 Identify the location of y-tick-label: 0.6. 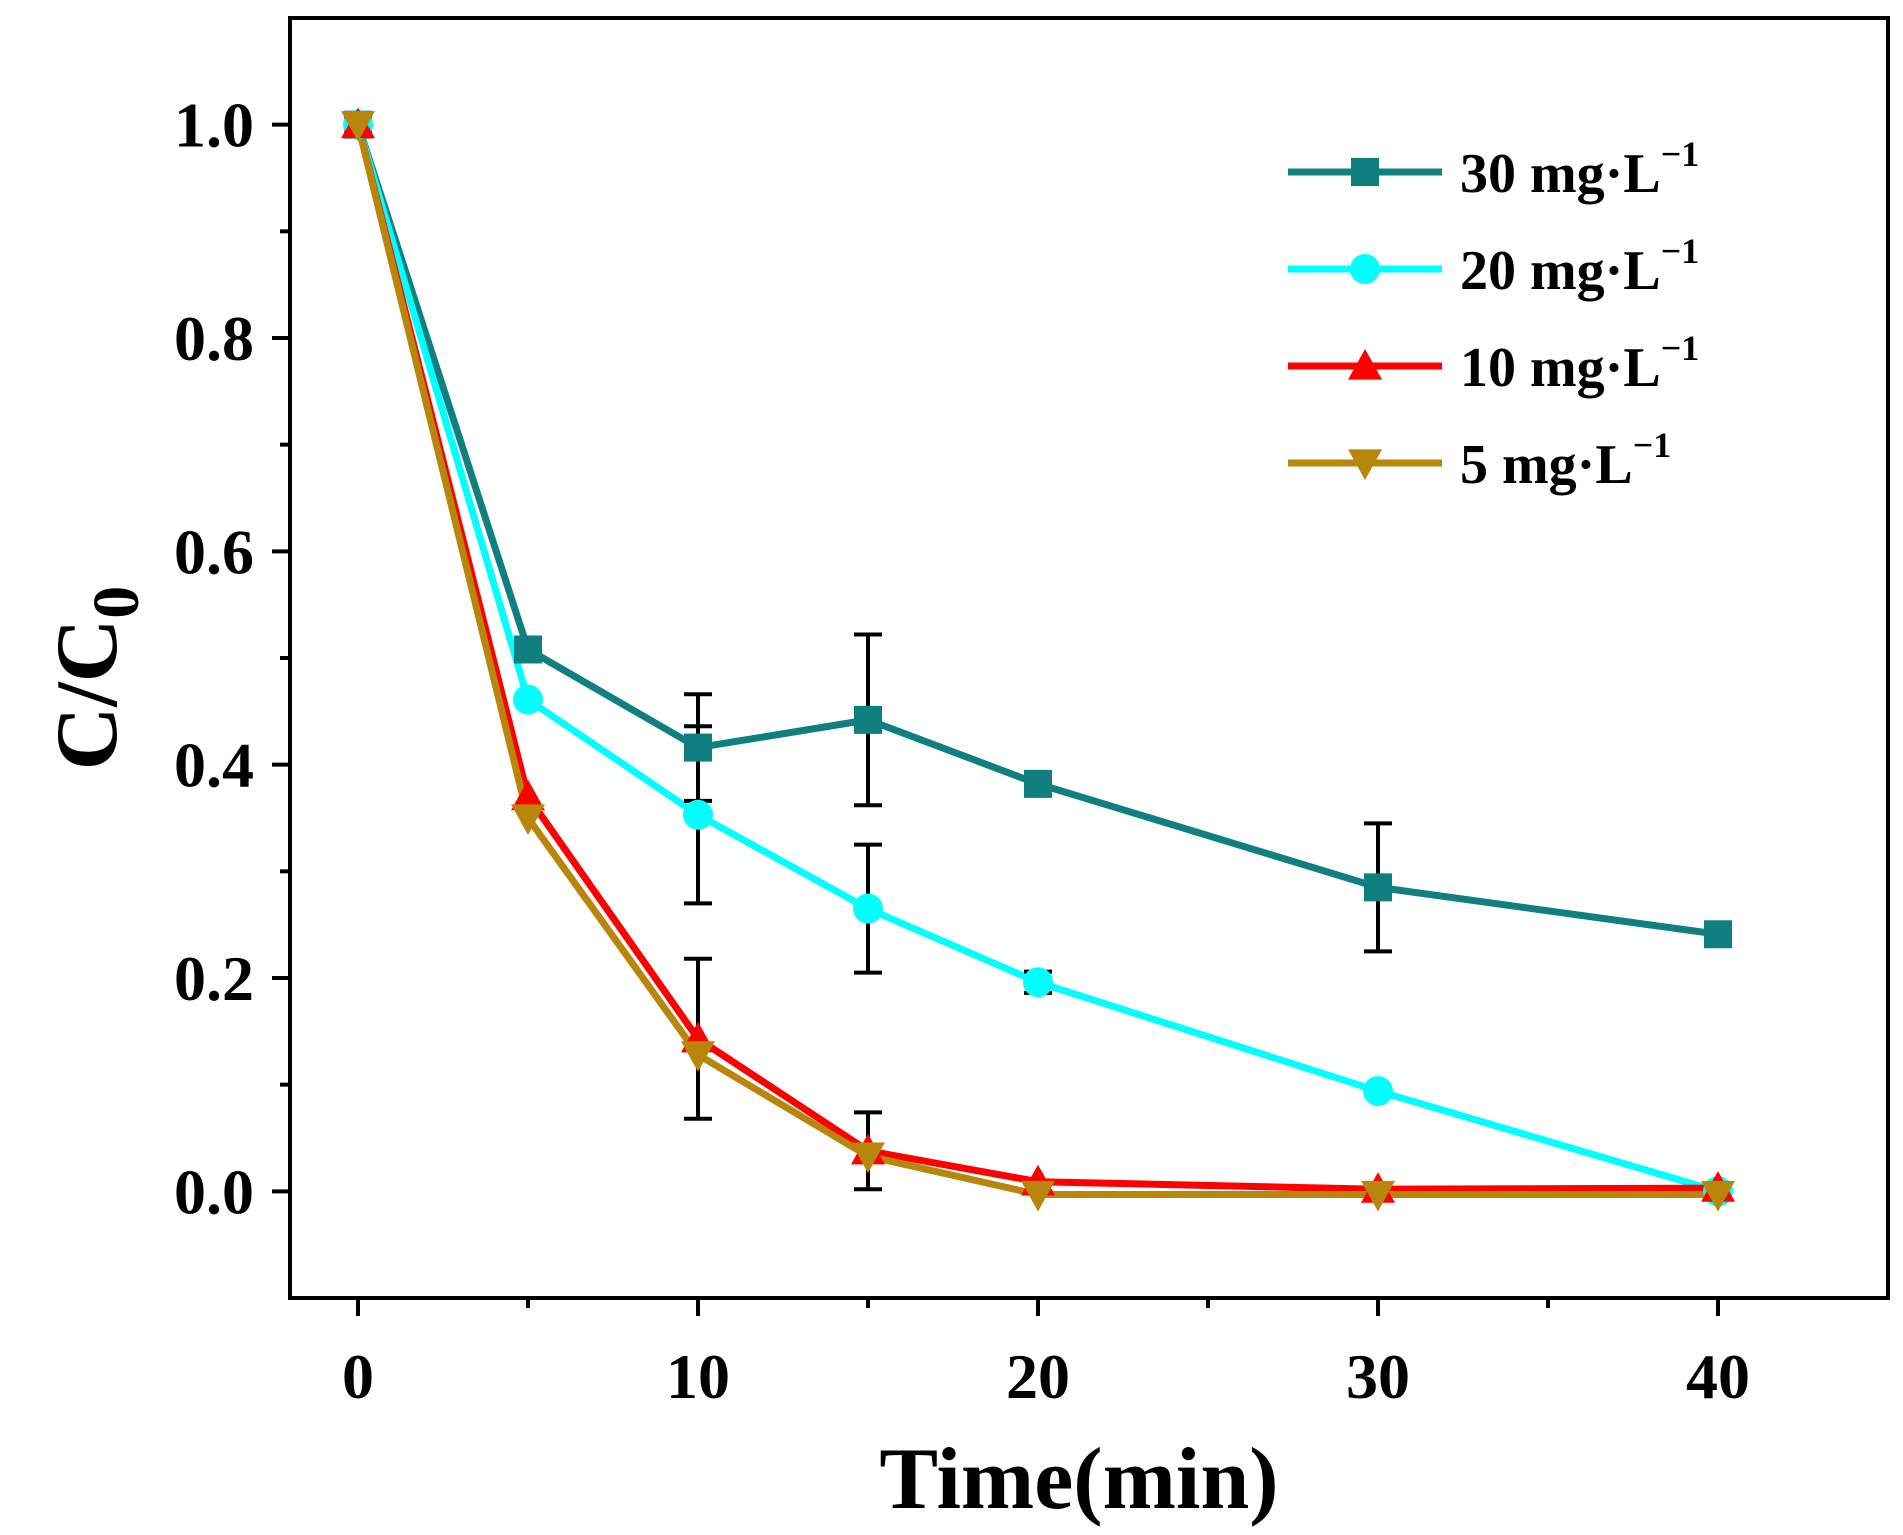
(214, 551).